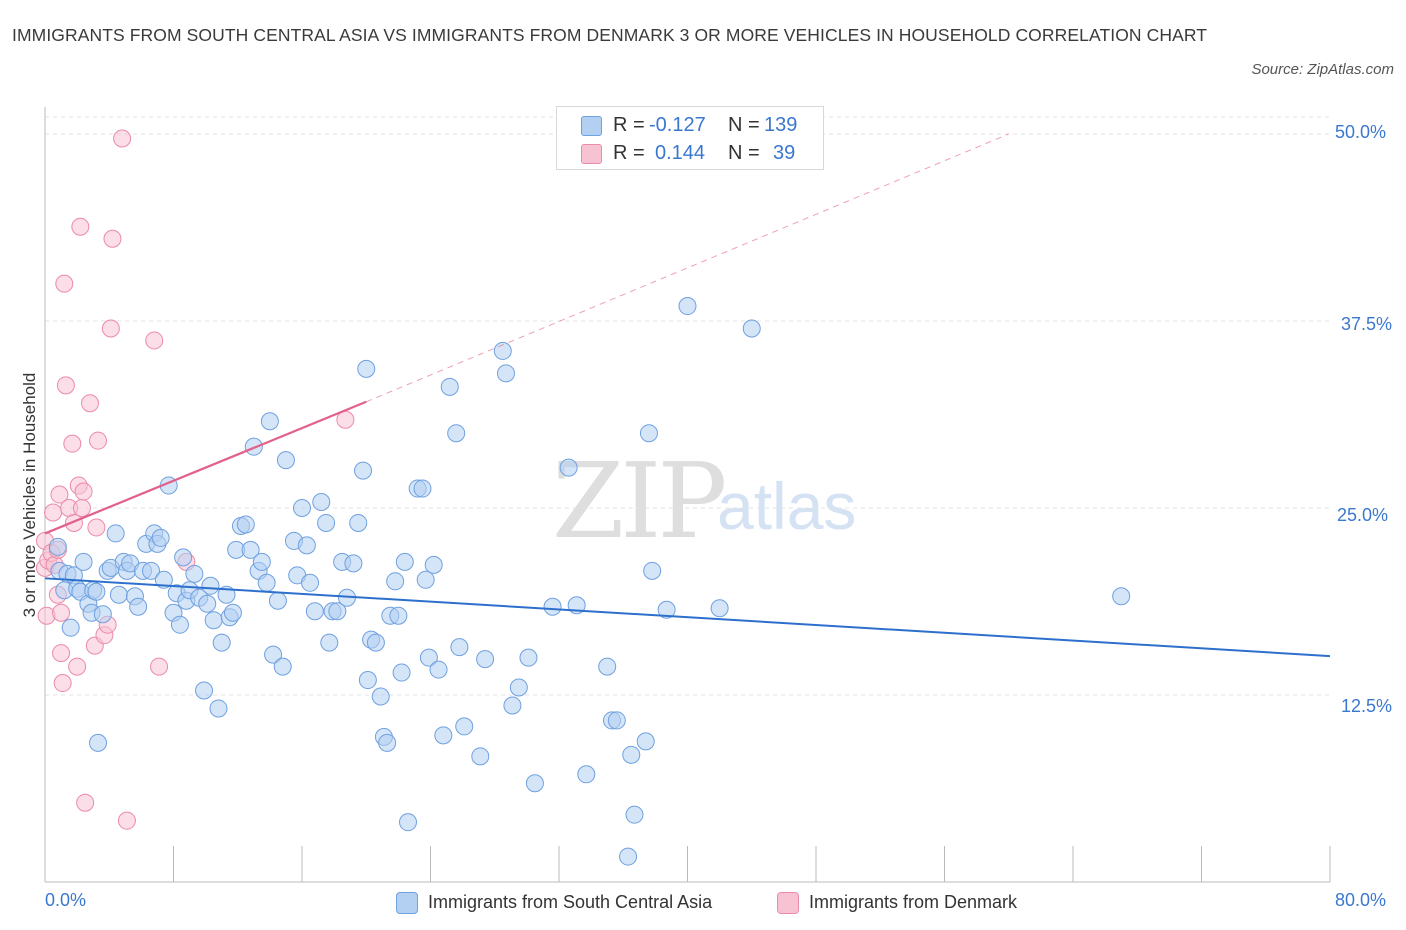 The width and height of the screenshot is (1406, 930). What do you see at coordinates (570, 902) in the screenshot?
I see `legend-label: Immigrants from South Central Asia` at bounding box center [570, 902].